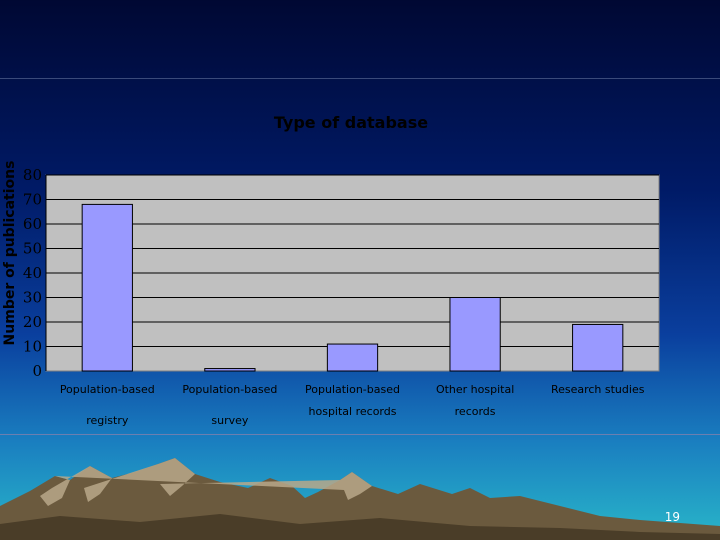 The height and width of the screenshot is (540, 720). Describe the element at coordinates (598, 389) in the screenshot. I see `x-category-label: Research studies` at that location.